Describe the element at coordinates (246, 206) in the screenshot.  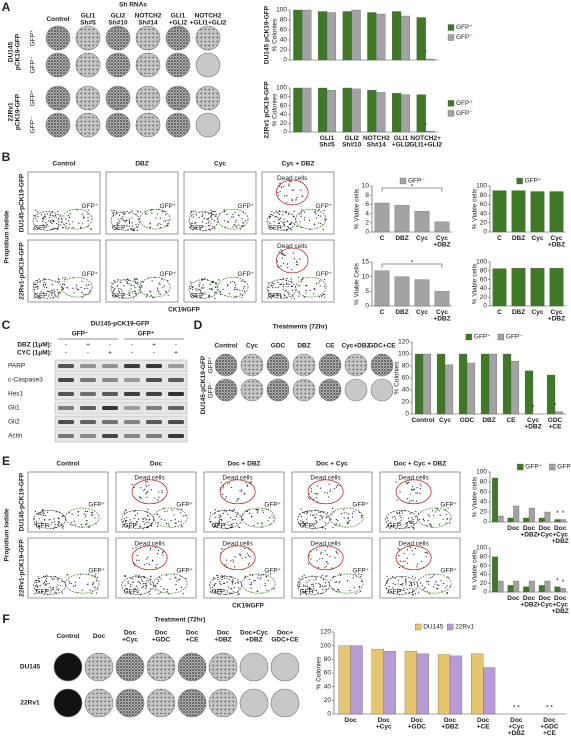
I see `gate-label: GFP⁺` at that location.